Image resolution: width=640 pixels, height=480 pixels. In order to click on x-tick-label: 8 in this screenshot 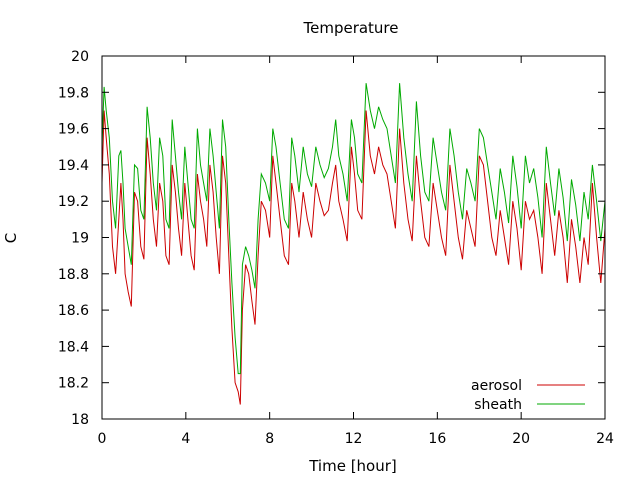, I will do `click(269, 439)`.